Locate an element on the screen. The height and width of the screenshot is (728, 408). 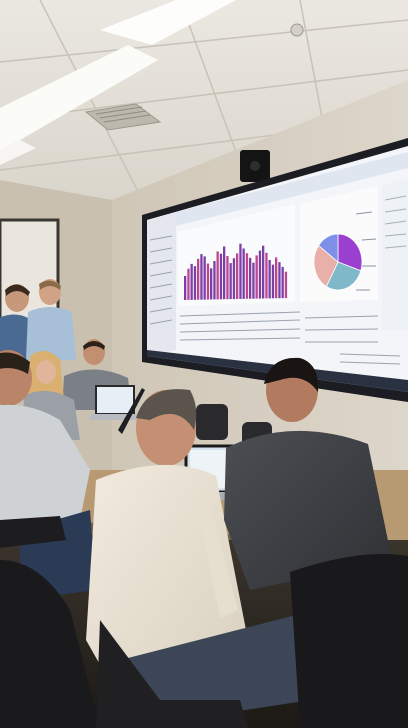
screen-sidebar-lines is located at coordinates (161, 280).